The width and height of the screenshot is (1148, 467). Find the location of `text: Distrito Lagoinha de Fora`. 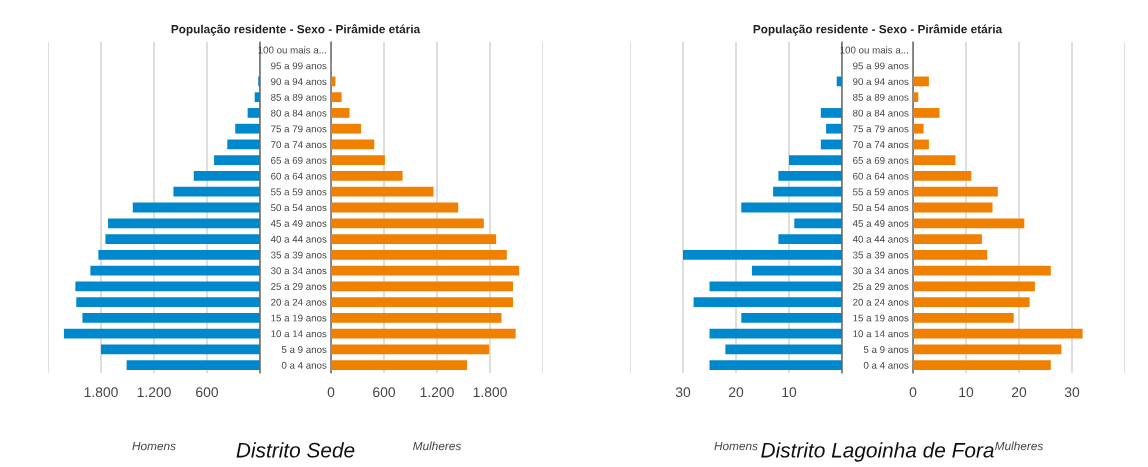

text: Distrito Lagoinha de Fora is located at coordinates (877, 452).